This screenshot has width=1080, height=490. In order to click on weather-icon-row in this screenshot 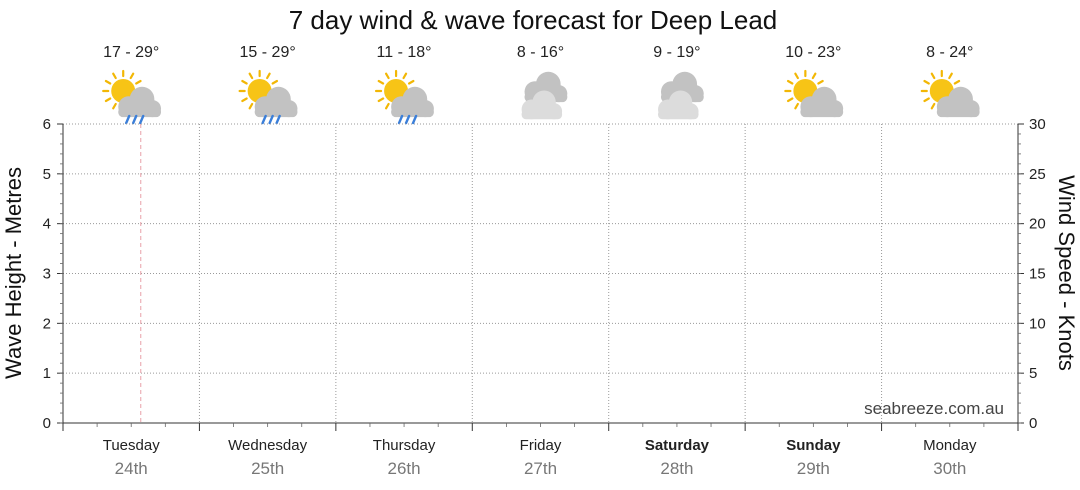, I will do `click(541, 97)`.